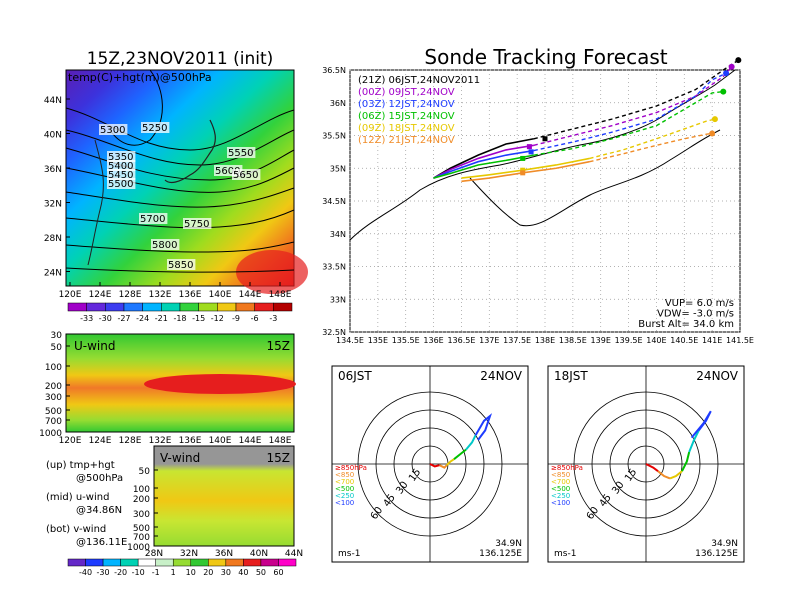 The width and height of the screenshot is (792, 612). I want to click on v-p-tick-label: 500, so click(141, 529).